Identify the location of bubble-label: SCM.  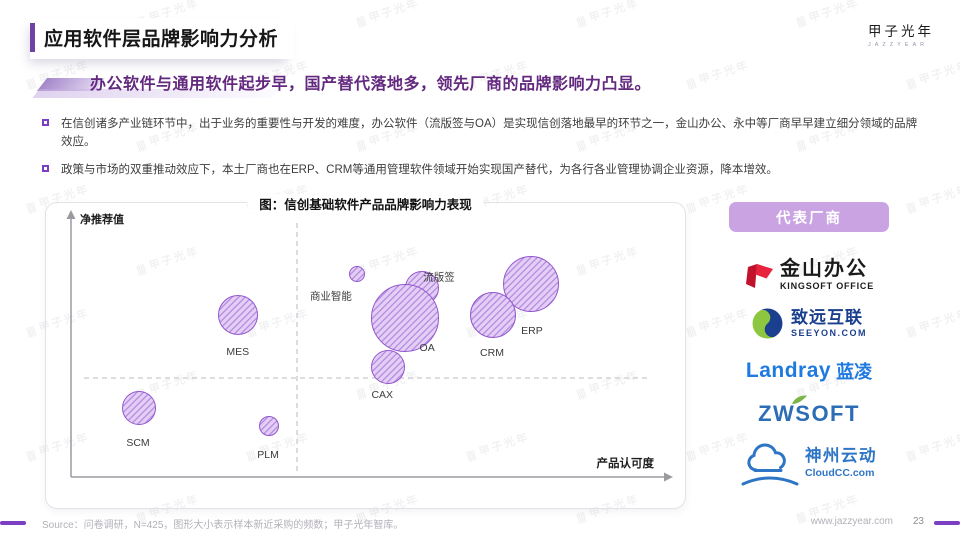
(138, 442).